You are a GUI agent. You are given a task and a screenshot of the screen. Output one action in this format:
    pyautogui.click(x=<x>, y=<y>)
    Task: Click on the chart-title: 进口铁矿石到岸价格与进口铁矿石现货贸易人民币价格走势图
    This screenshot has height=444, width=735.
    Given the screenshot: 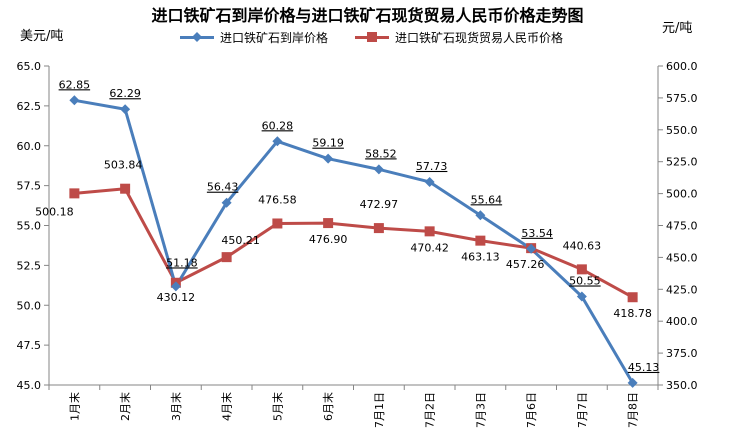 What is the action you would take?
    pyautogui.click(x=367, y=15)
    